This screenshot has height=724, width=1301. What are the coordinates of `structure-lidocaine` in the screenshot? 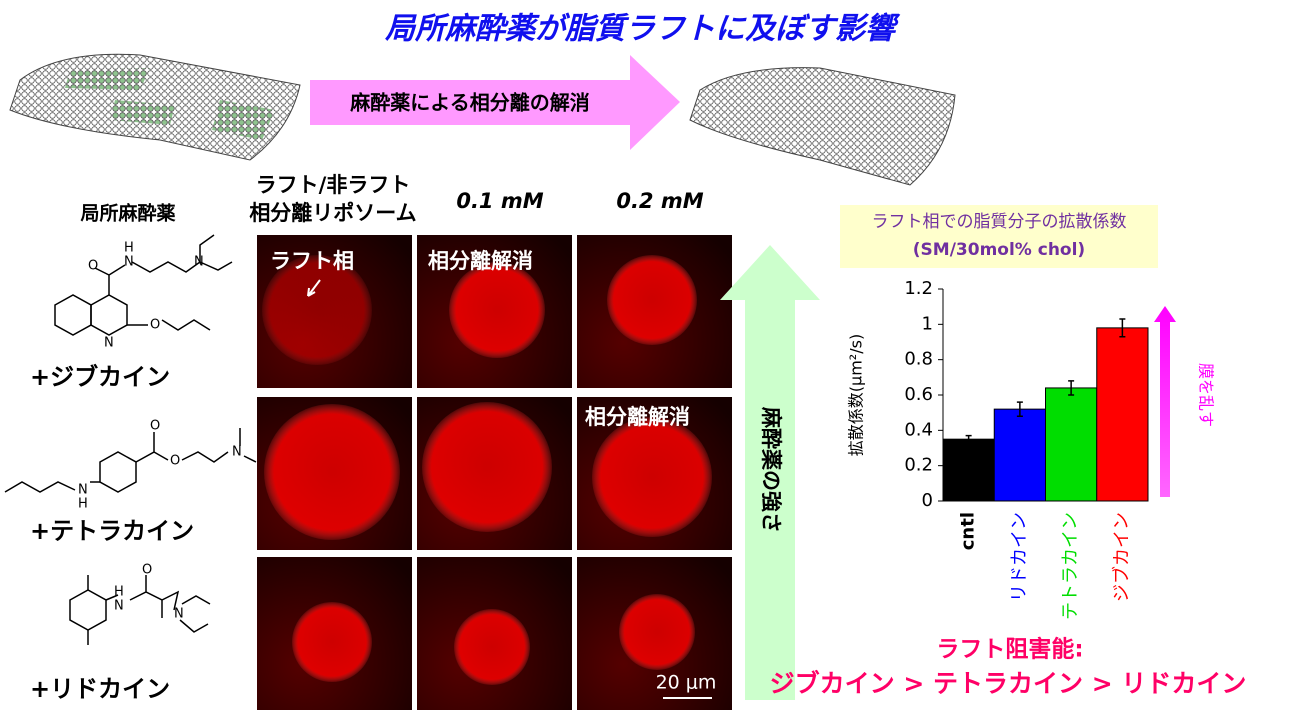 It's located at (140, 610).